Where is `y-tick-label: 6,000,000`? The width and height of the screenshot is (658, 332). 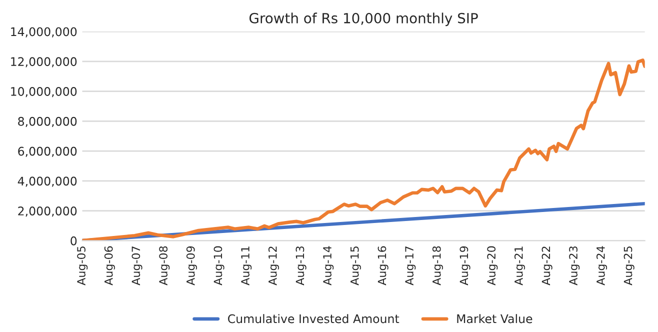 y-tick-label: 6,000,000 is located at coordinates (47, 151).